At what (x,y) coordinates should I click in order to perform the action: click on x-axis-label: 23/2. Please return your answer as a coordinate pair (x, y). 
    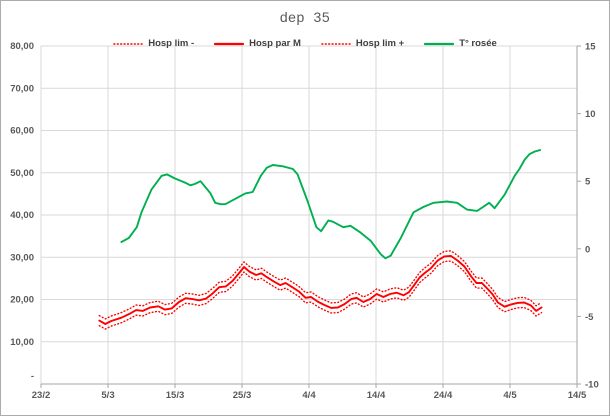
    Looking at the image, I should click on (41, 395).